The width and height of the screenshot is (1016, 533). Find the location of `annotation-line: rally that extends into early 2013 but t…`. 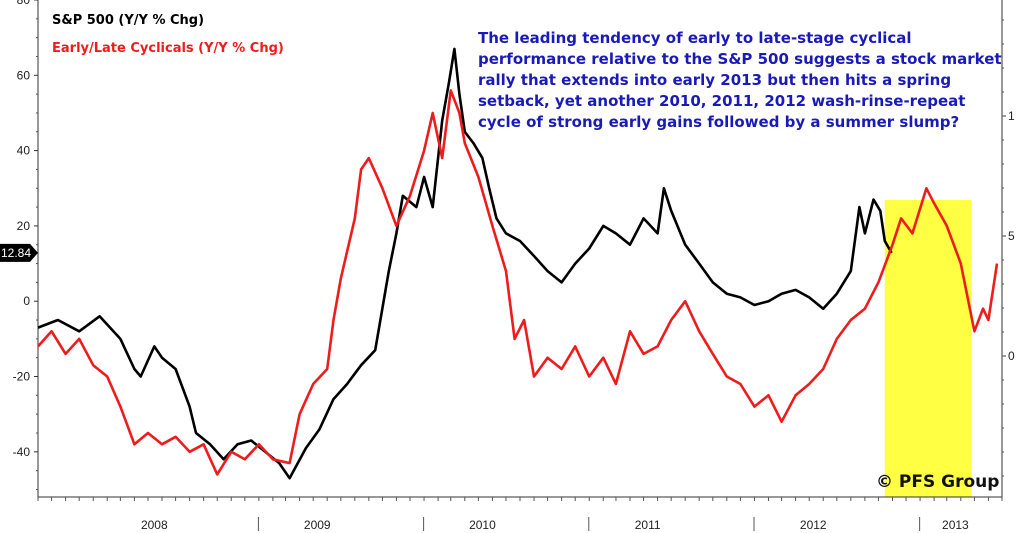

annotation-line: rally that extends into early 2013 but t… is located at coordinates (715, 80).